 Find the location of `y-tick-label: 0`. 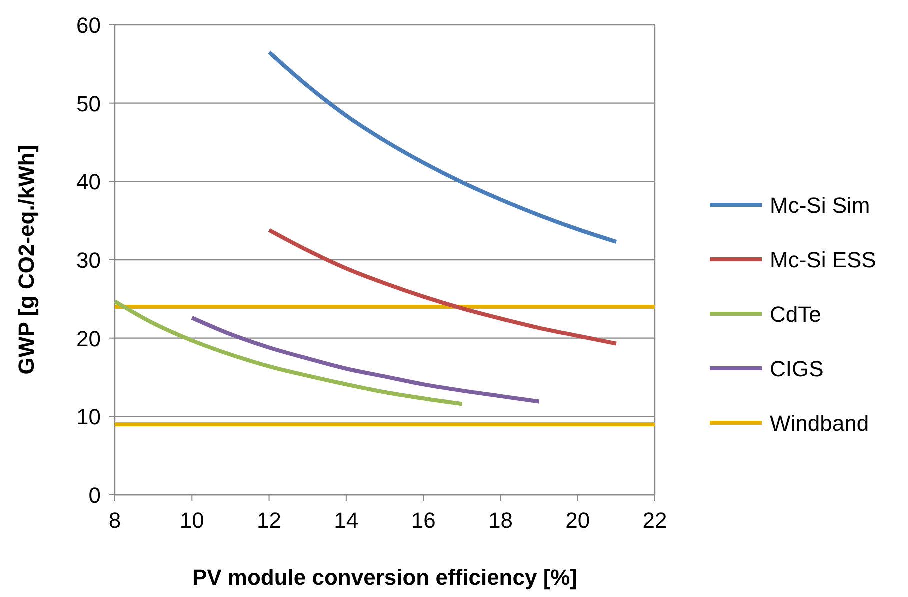

y-tick-label: 0 is located at coordinates (94, 495).